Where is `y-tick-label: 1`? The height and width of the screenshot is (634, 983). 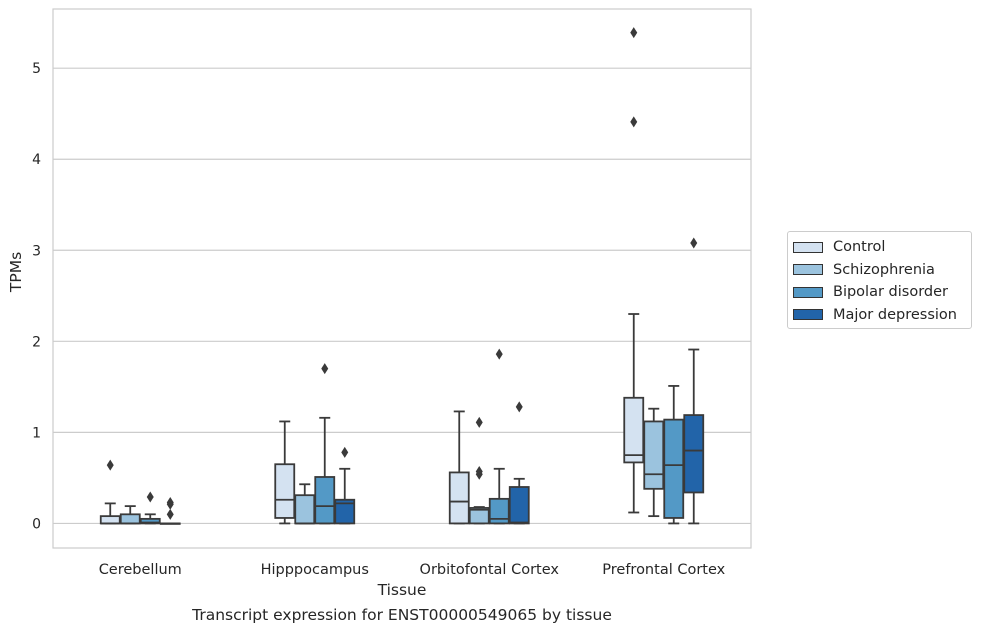 y-tick-label: 1 is located at coordinates (36, 433).